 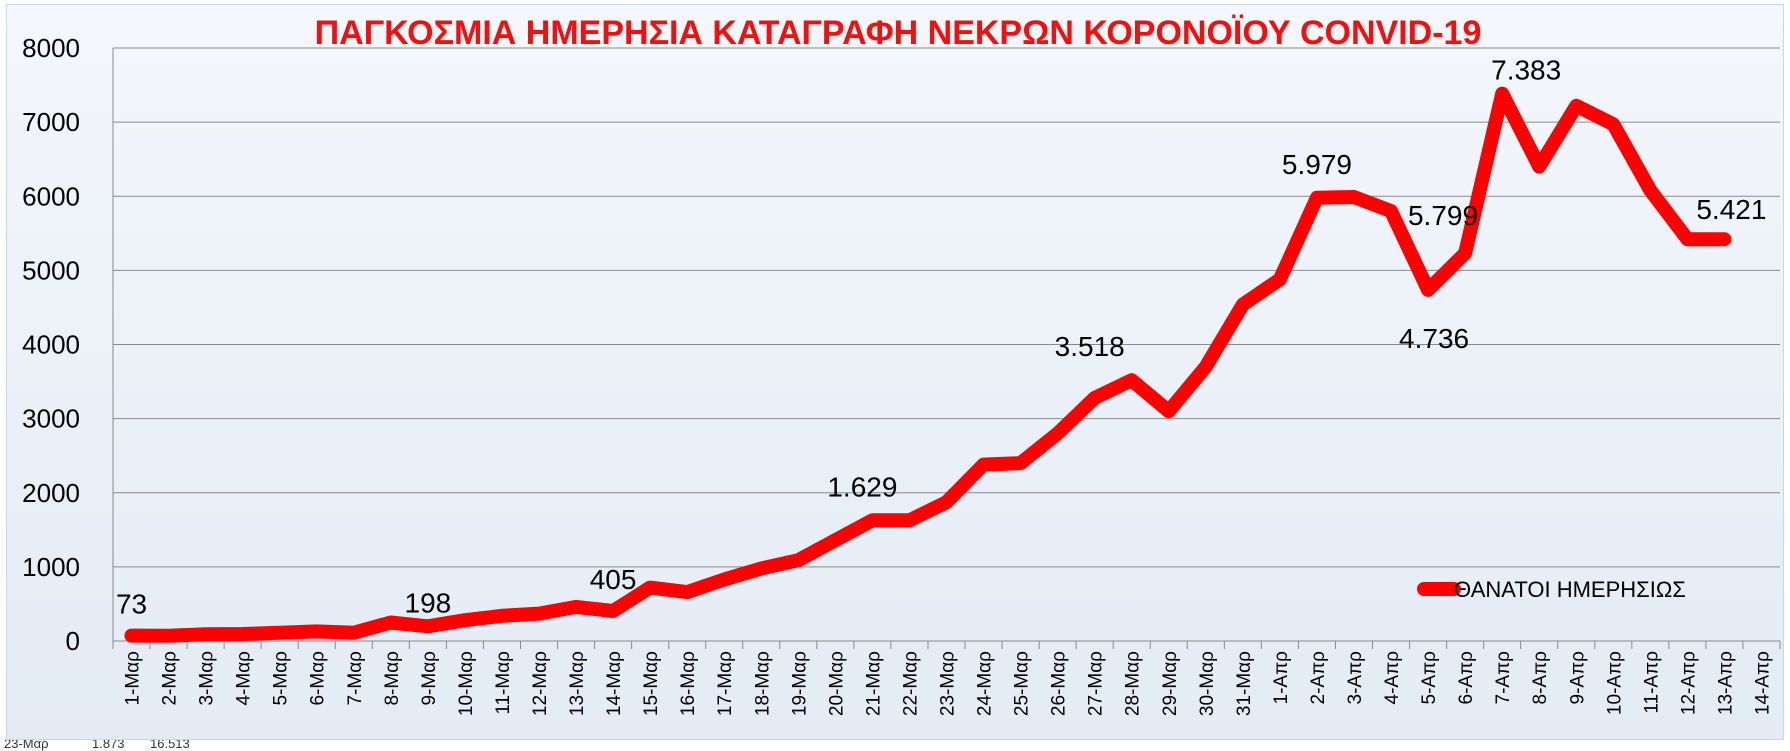 What do you see at coordinates (1570, 589) in the screenshot?
I see `legend-entry-deaths: ΘΑΝΑΤΟΙ ΗΜΕΡΗΣΙΩΣ` at bounding box center [1570, 589].